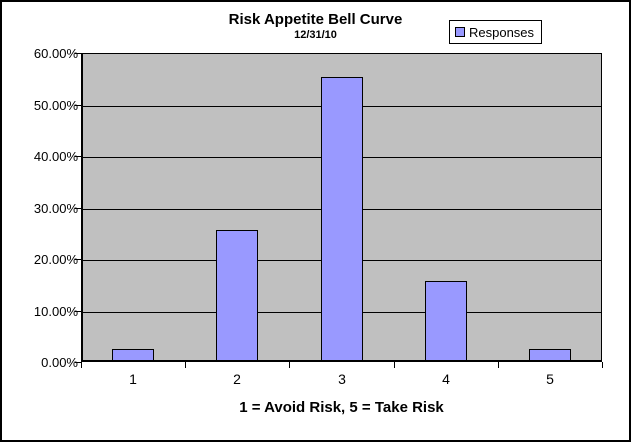 The height and width of the screenshot is (442, 631). I want to click on y-axis-label-30pct: 30.00%, so click(55, 208).